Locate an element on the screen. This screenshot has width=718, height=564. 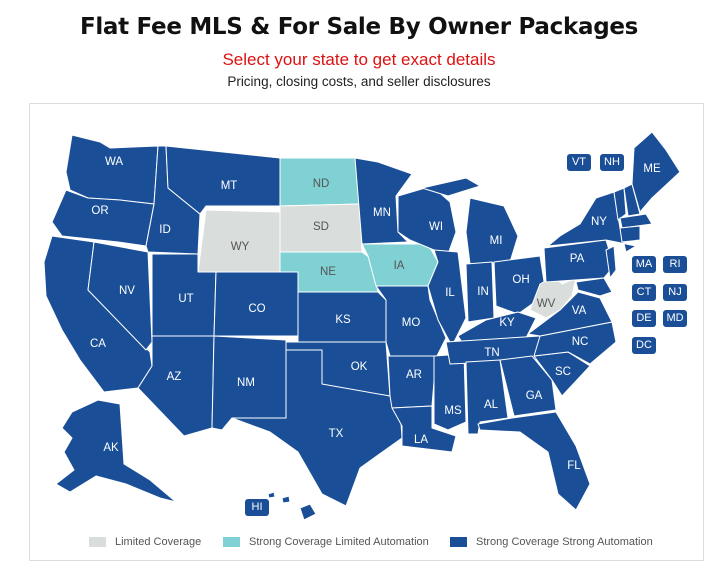
chip-MD: MD is located at coordinates (675, 318).